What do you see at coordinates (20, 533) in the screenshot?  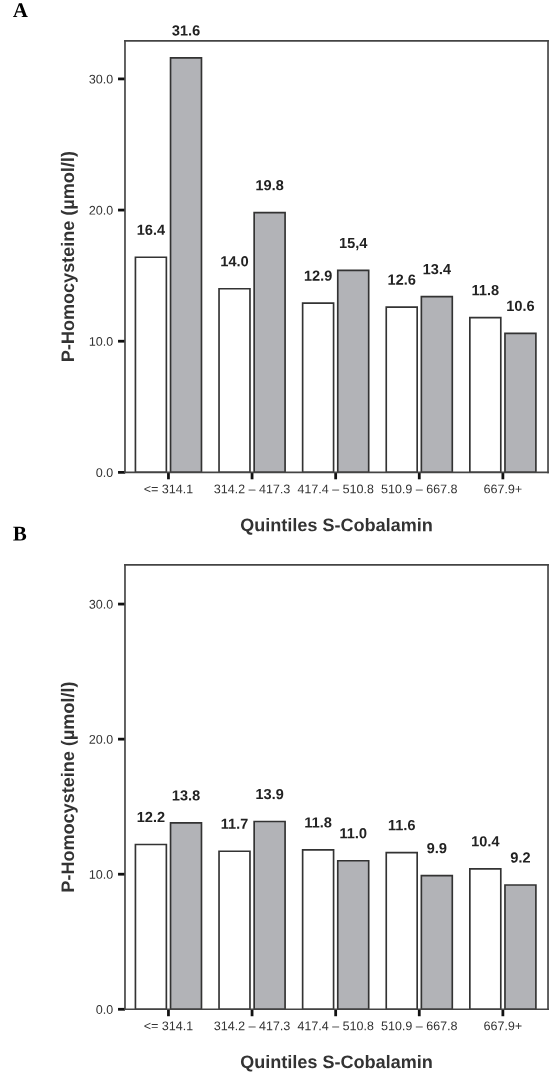 I see `chart-title: B` at bounding box center [20, 533].